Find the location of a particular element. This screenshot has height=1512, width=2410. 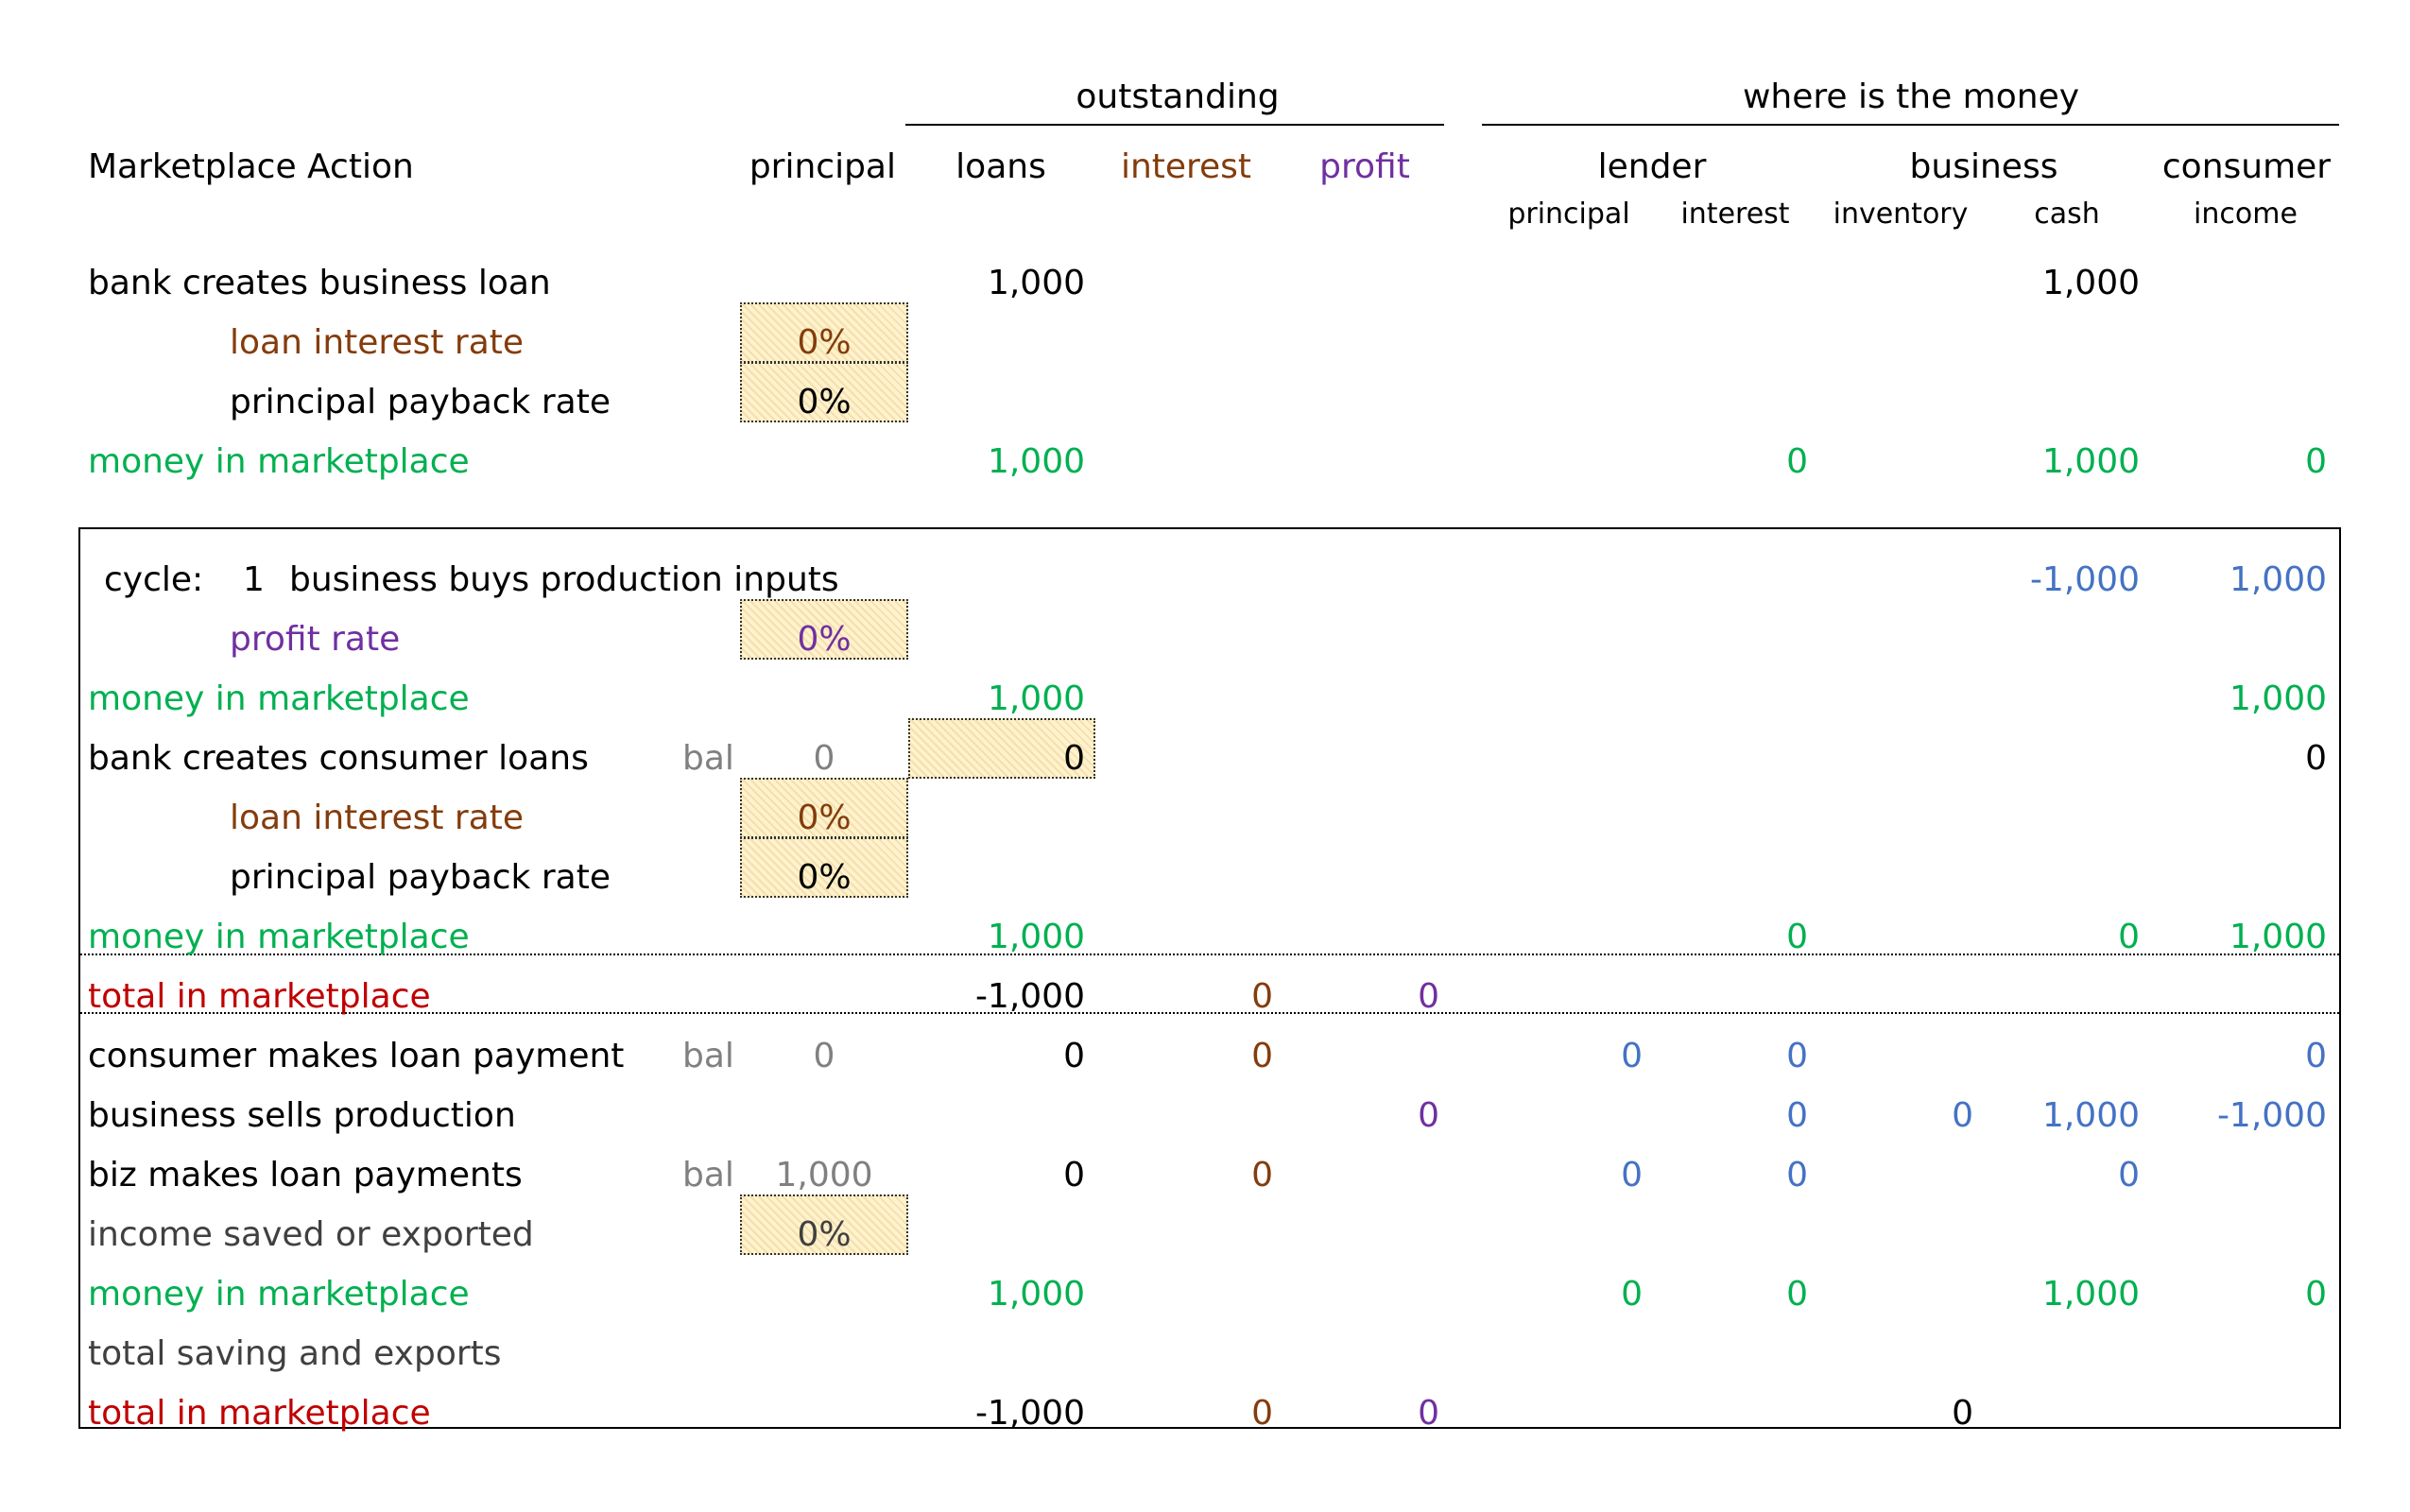

header-profit: profit is located at coordinates (1364, 166).